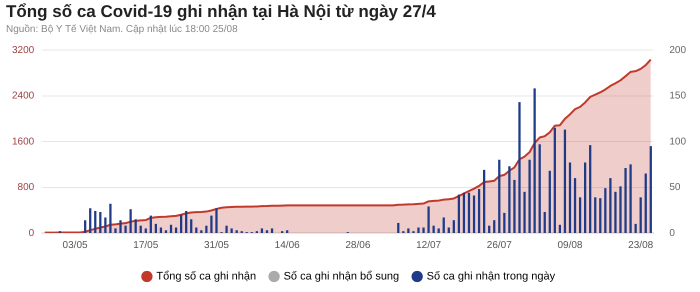 This screenshot has height=292, width=700. What do you see at coordinates (429, 245) in the screenshot?
I see `x-tick-label: 12/07` at bounding box center [429, 245].